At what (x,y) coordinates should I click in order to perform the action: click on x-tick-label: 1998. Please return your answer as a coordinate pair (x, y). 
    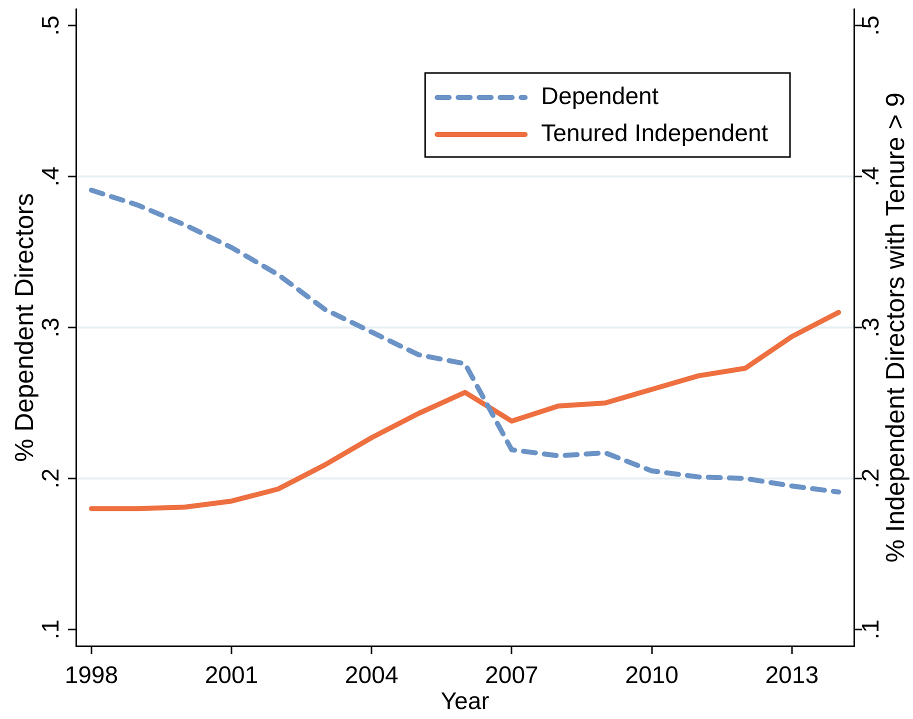
    Looking at the image, I should click on (91, 676).